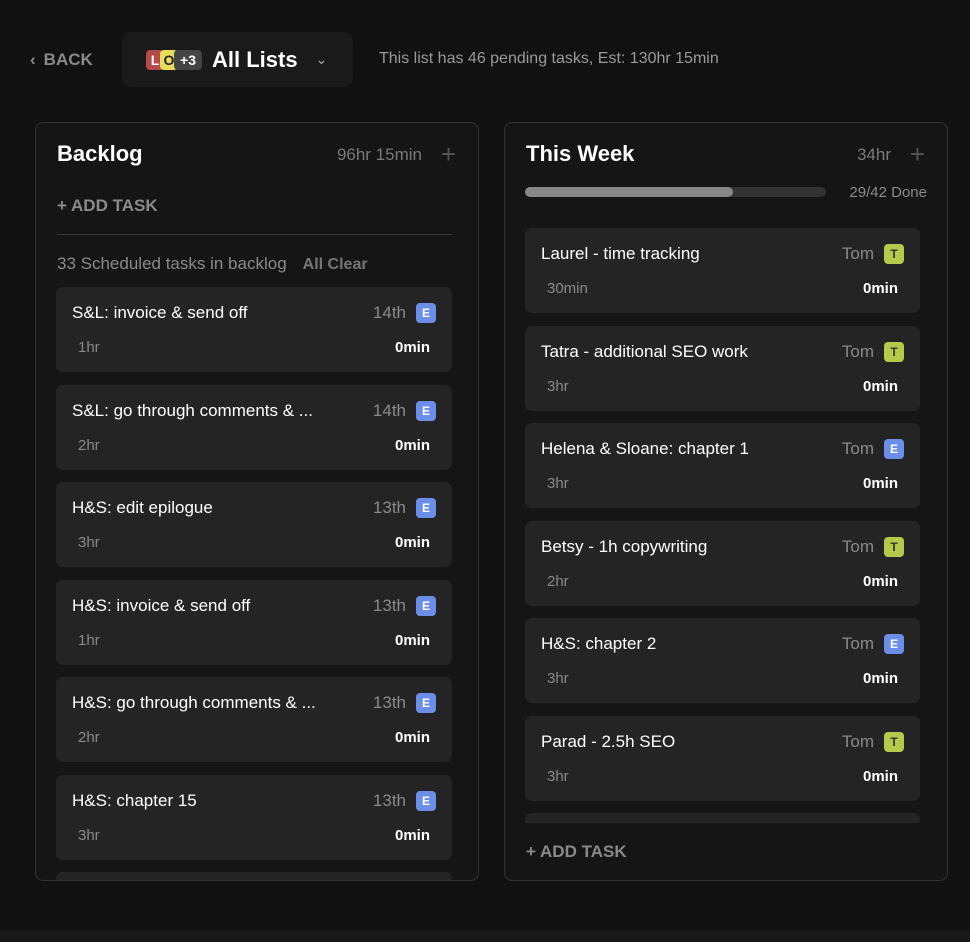  I want to click on task-title: Betsy - 1h copywriting, so click(624, 546).